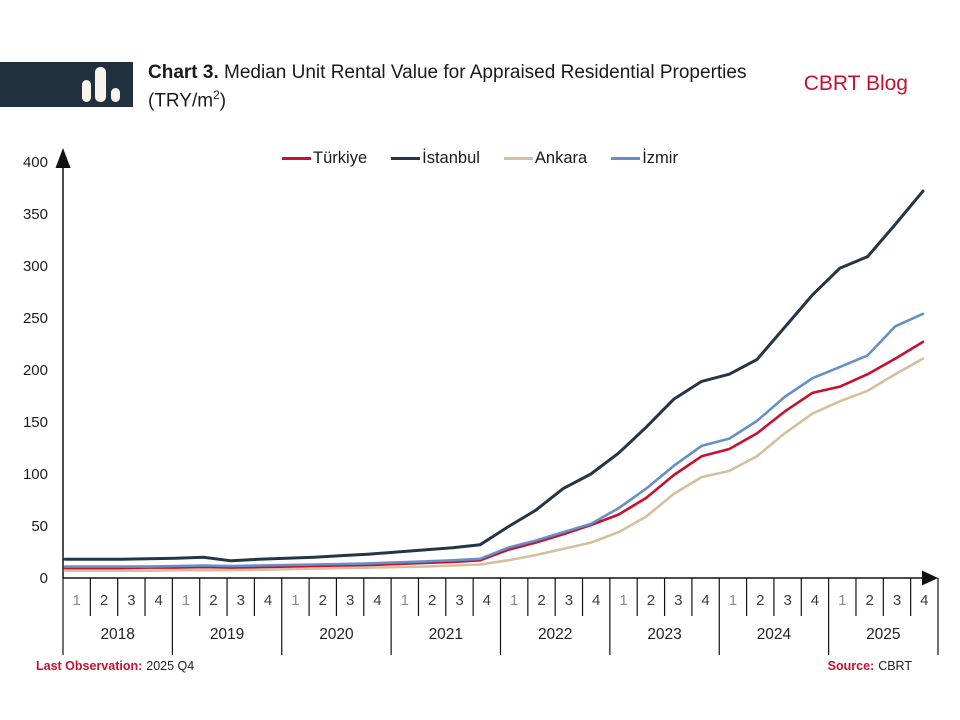 Image resolution: width=960 pixels, height=720 pixels. Describe the element at coordinates (35, 318) in the screenshot. I see `y-tick-label: 250` at that location.